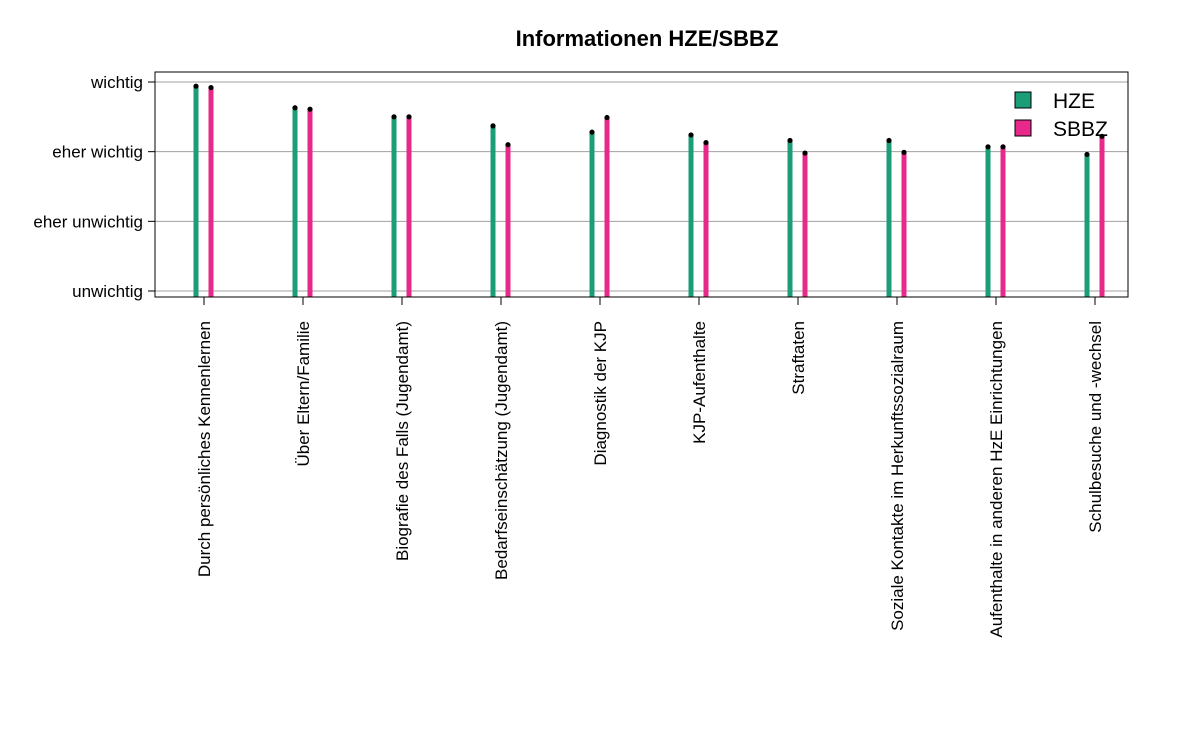 This screenshot has width=1200, height=730. What do you see at coordinates (600, 393) in the screenshot?
I see `x-tick-label: Diagnostik der KJP` at bounding box center [600, 393].